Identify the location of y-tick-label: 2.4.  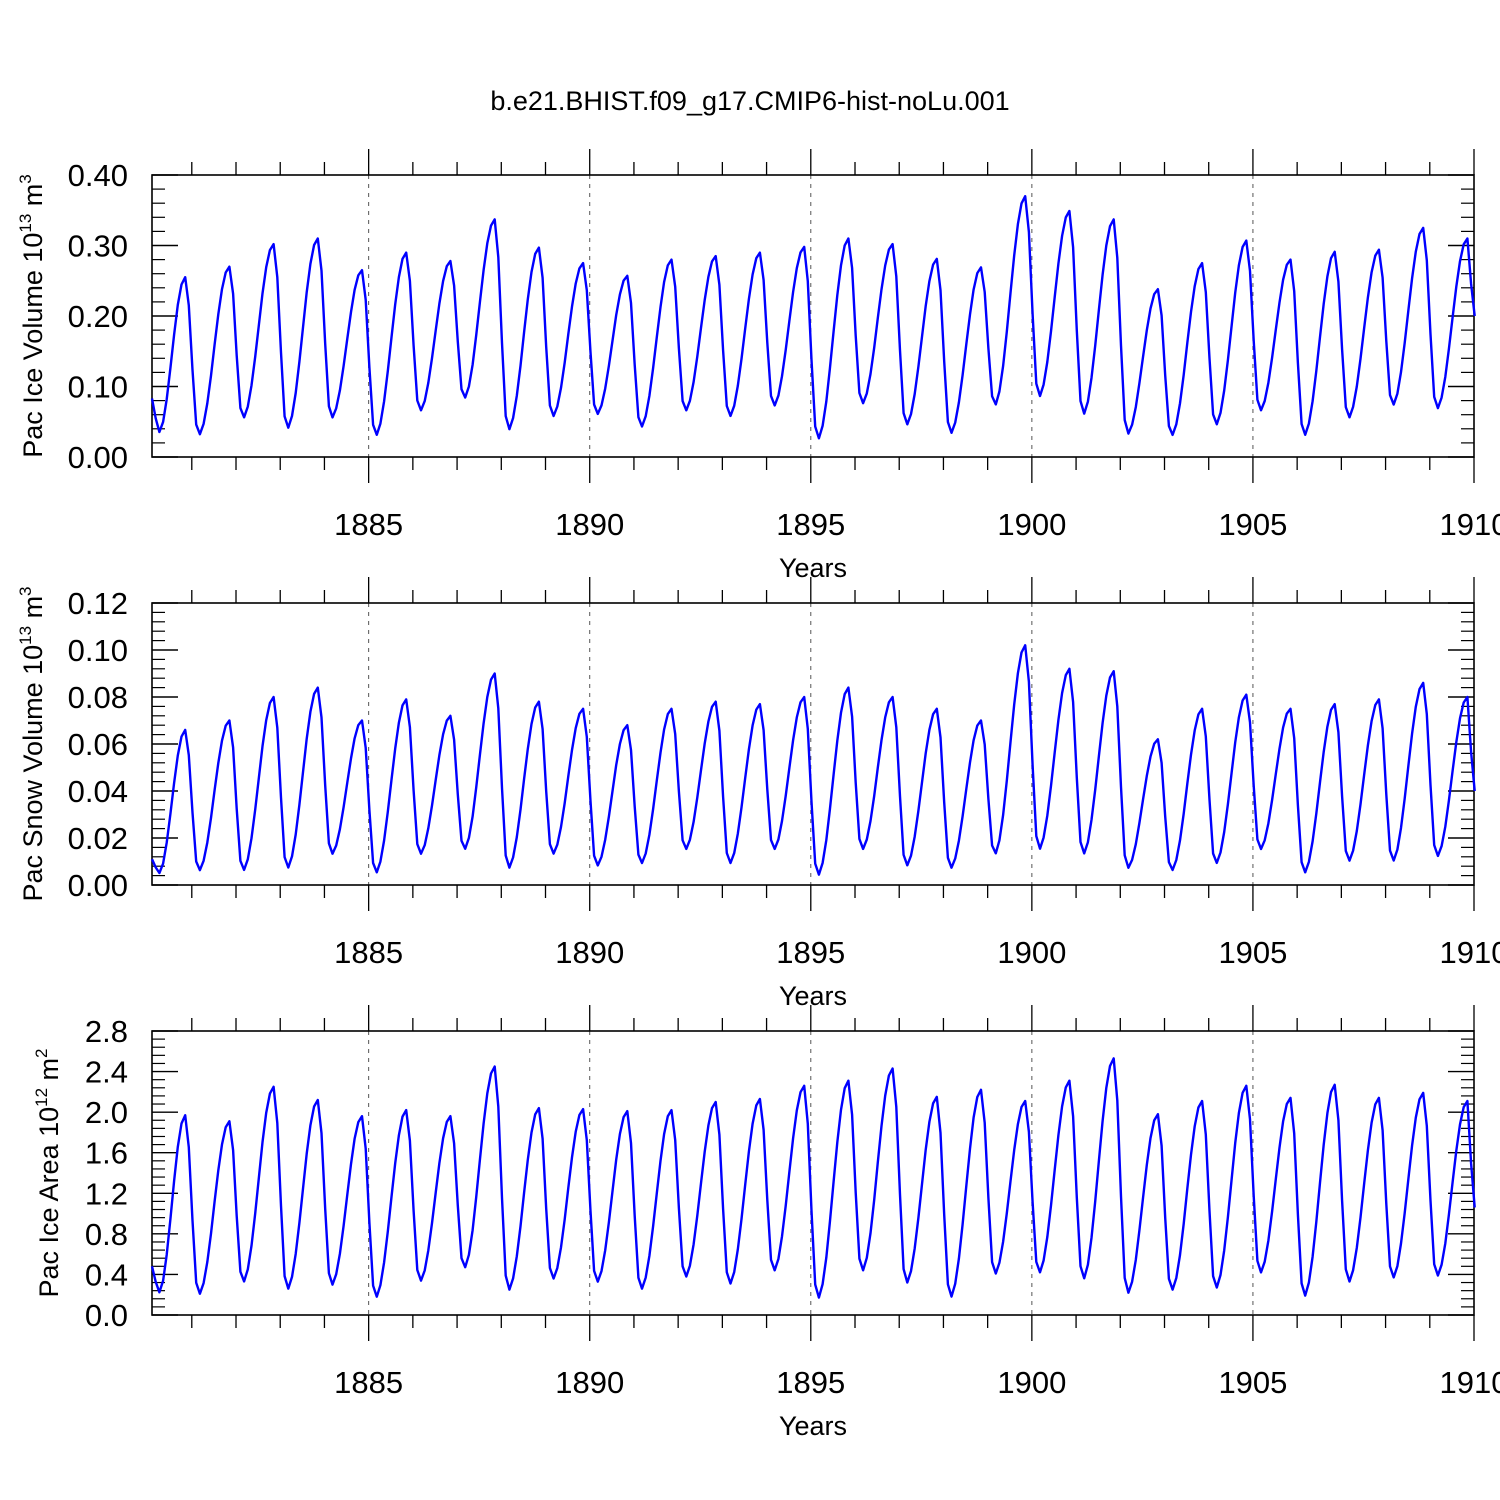
(106, 1072).